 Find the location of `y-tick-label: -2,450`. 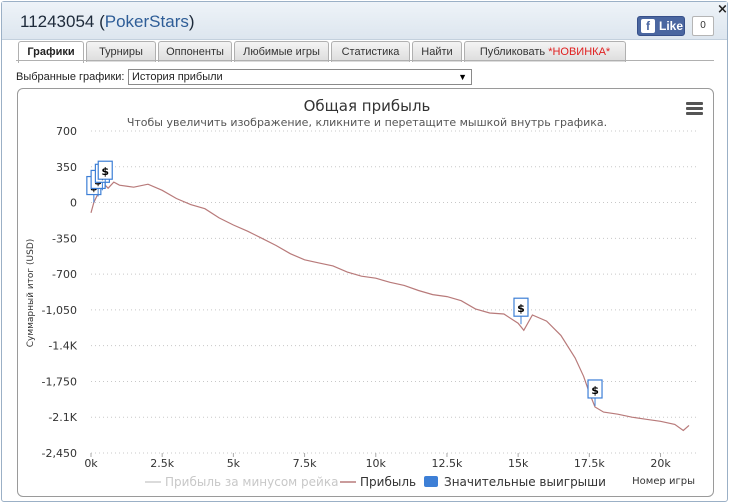

y-tick-label: -2,450 is located at coordinates (59, 453).